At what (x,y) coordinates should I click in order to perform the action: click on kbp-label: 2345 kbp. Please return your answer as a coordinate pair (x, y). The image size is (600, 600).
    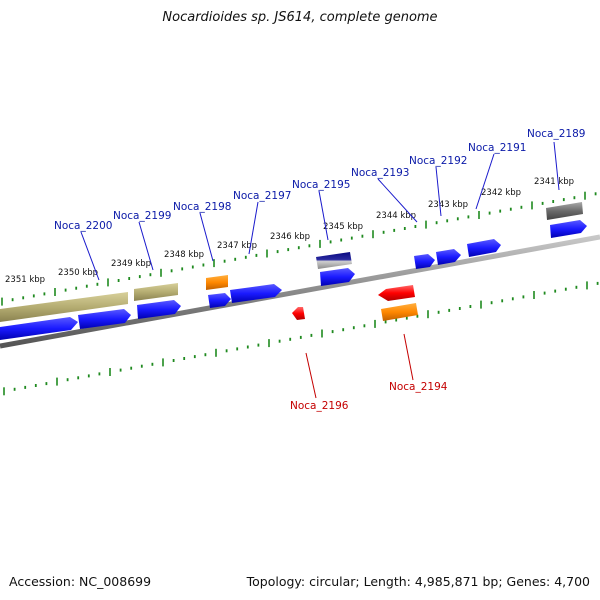
    Looking at the image, I should click on (343, 227).